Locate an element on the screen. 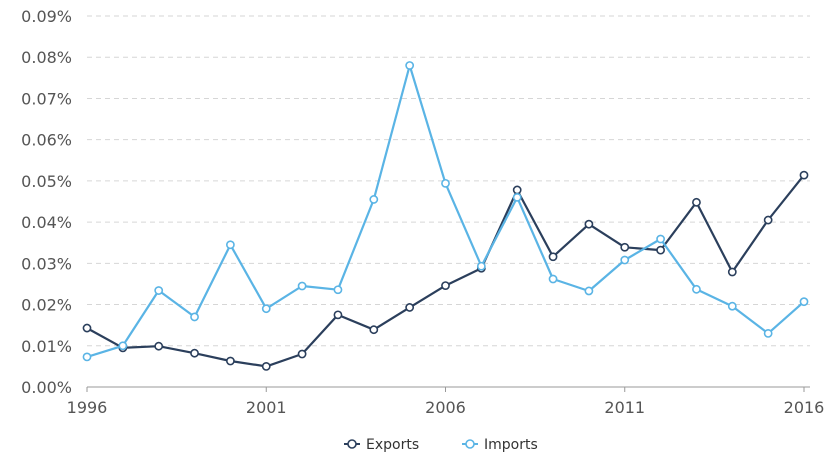  x-axis-ticks: 1996 2001 2006 2011 2016 is located at coordinates (446, 402).